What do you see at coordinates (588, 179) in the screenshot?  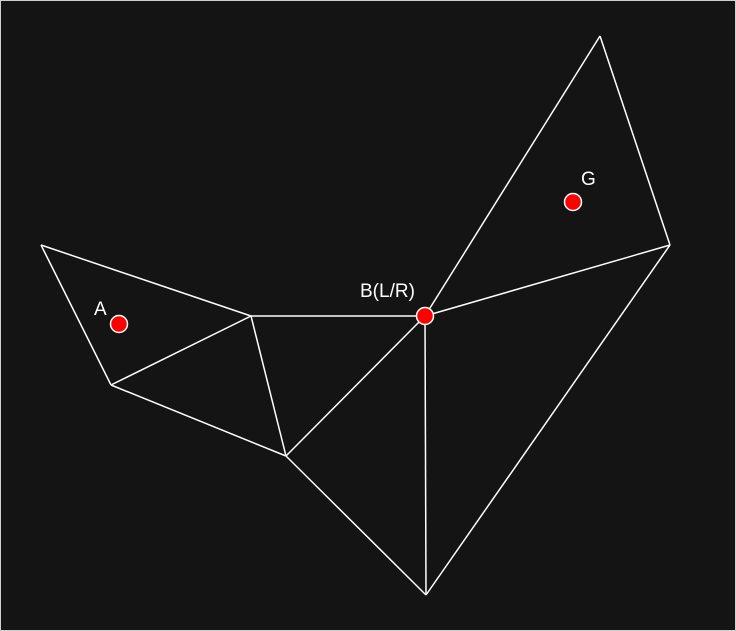 I see `point-g-label: G` at bounding box center [588, 179].